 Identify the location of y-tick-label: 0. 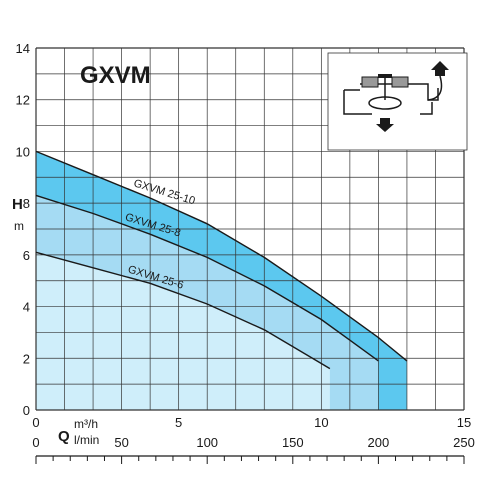
(26, 410).